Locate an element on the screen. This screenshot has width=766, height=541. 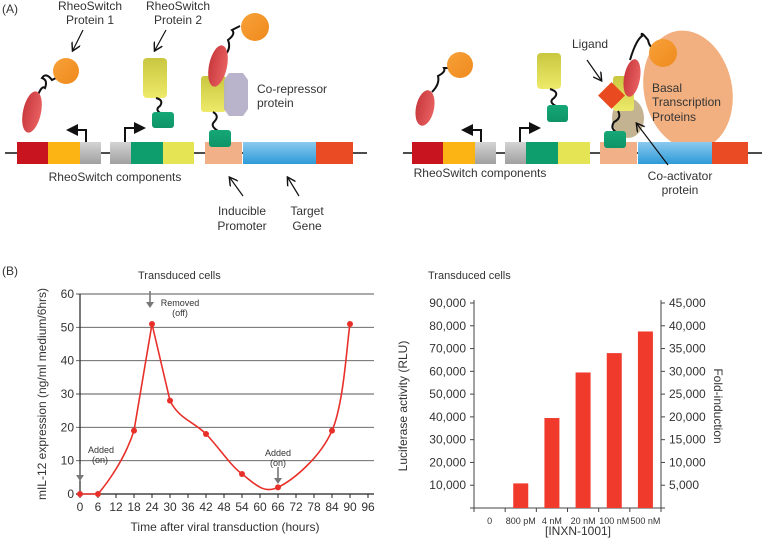
x-tick-label: 100 nM is located at coordinates (614, 521).